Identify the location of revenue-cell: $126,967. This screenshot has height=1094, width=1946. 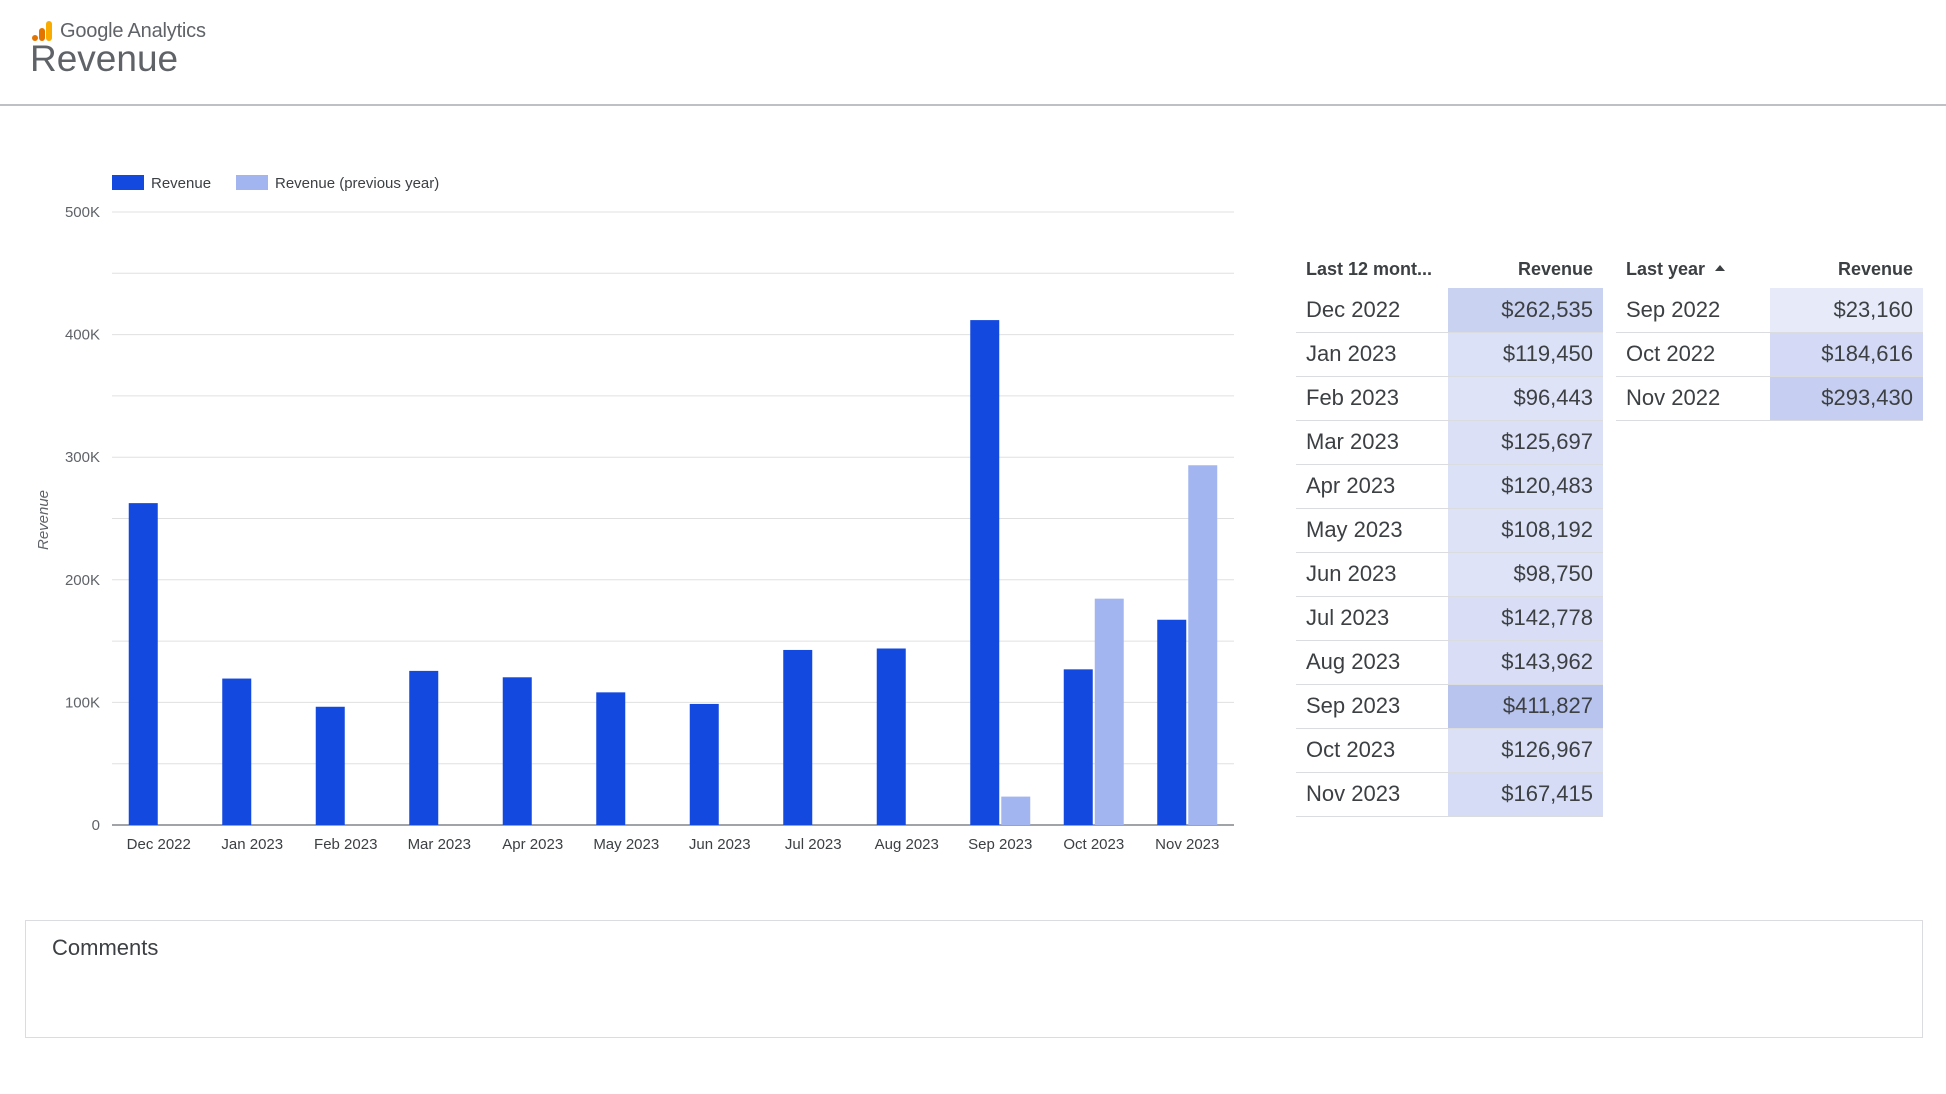
(1525, 750).